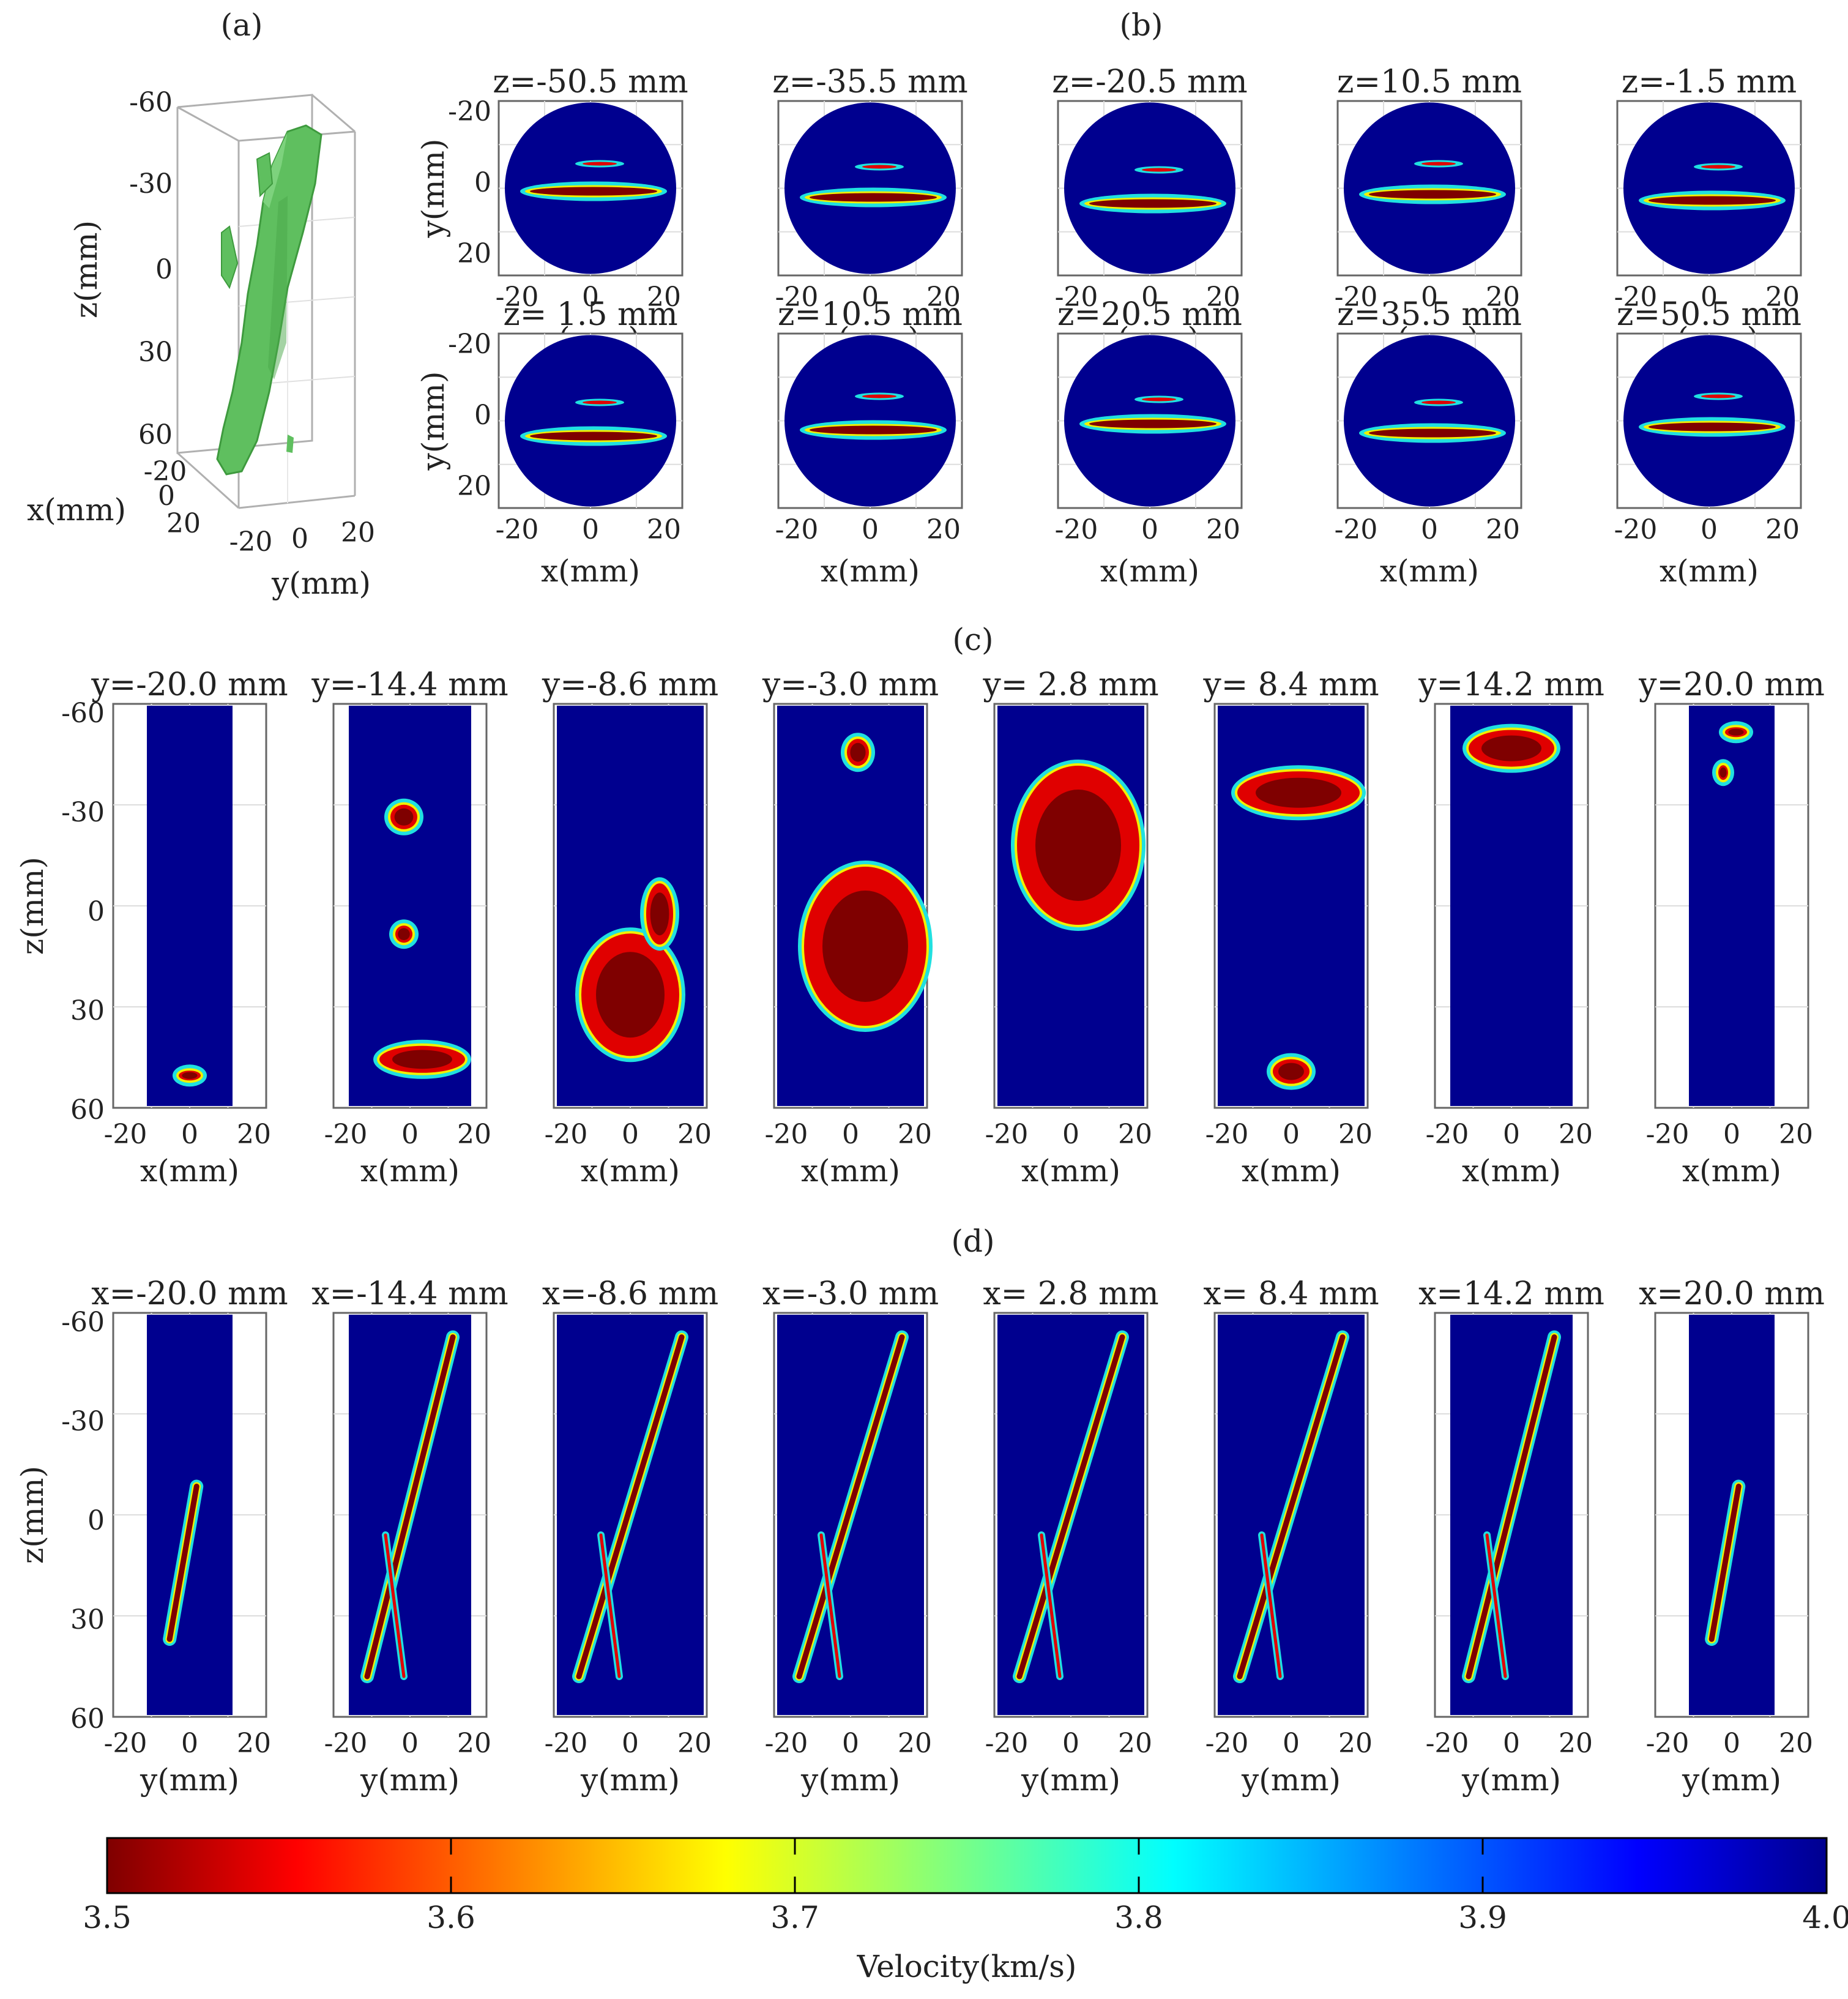 The image size is (1848, 1999). What do you see at coordinates (451, 1917) in the screenshot?
I see `colorbar-tick-label: 3.6` at bounding box center [451, 1917].